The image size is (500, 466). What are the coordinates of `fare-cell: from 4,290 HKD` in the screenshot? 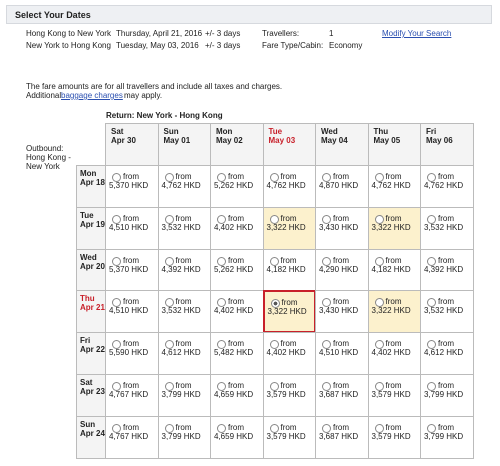 It's located at (342, 270).